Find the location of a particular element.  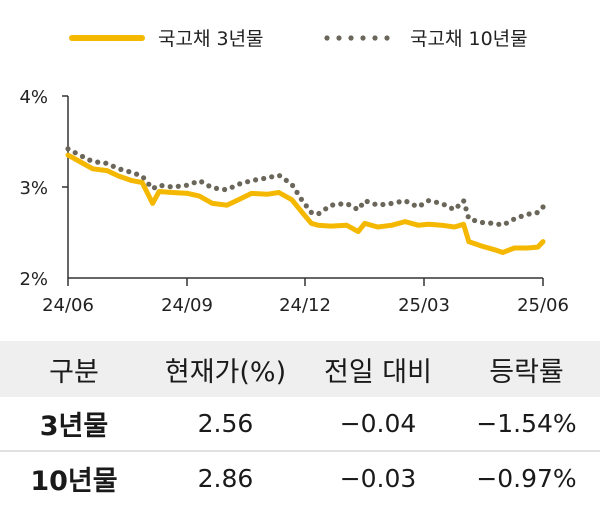

cell-current: 2.56 is located at coordinates (225, 423).